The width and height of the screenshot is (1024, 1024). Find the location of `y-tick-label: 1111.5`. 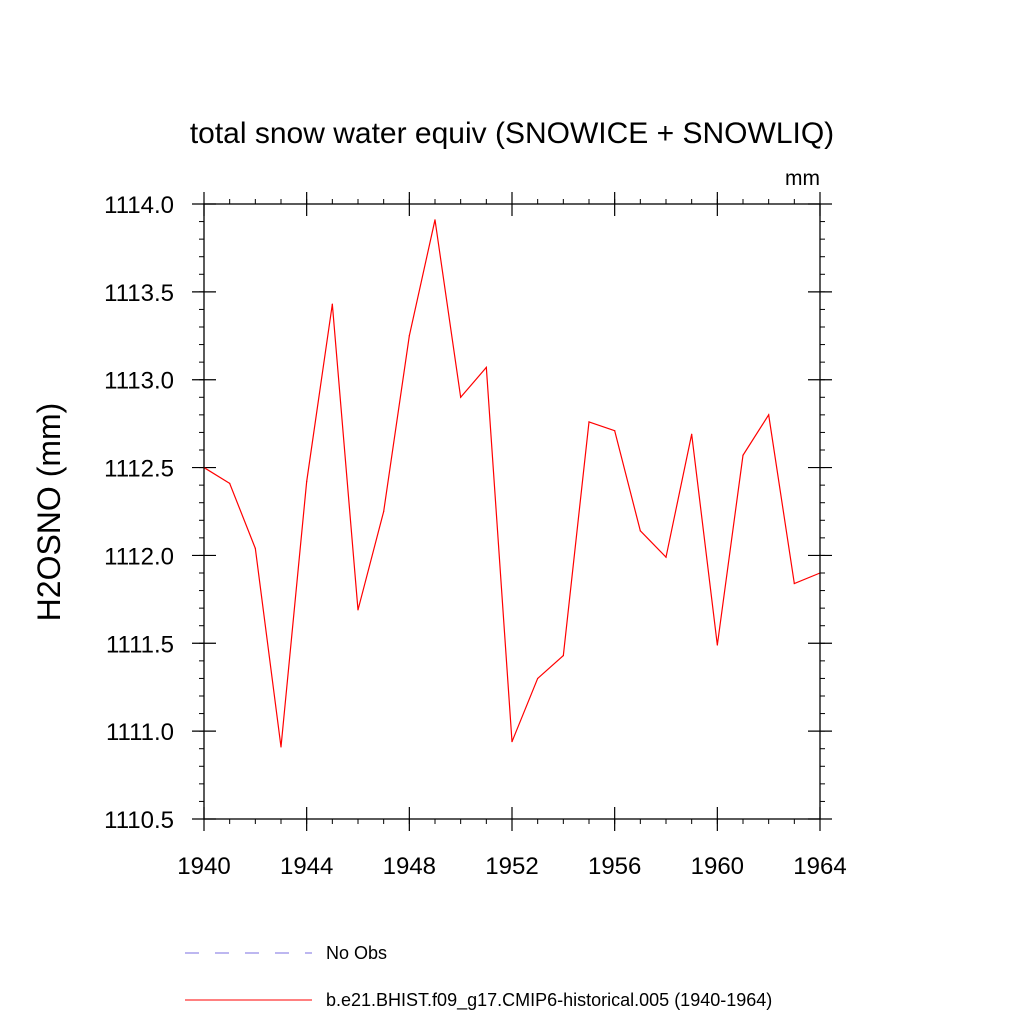

y-tick-label: 1111.5 is located at coordinates (140, 644).